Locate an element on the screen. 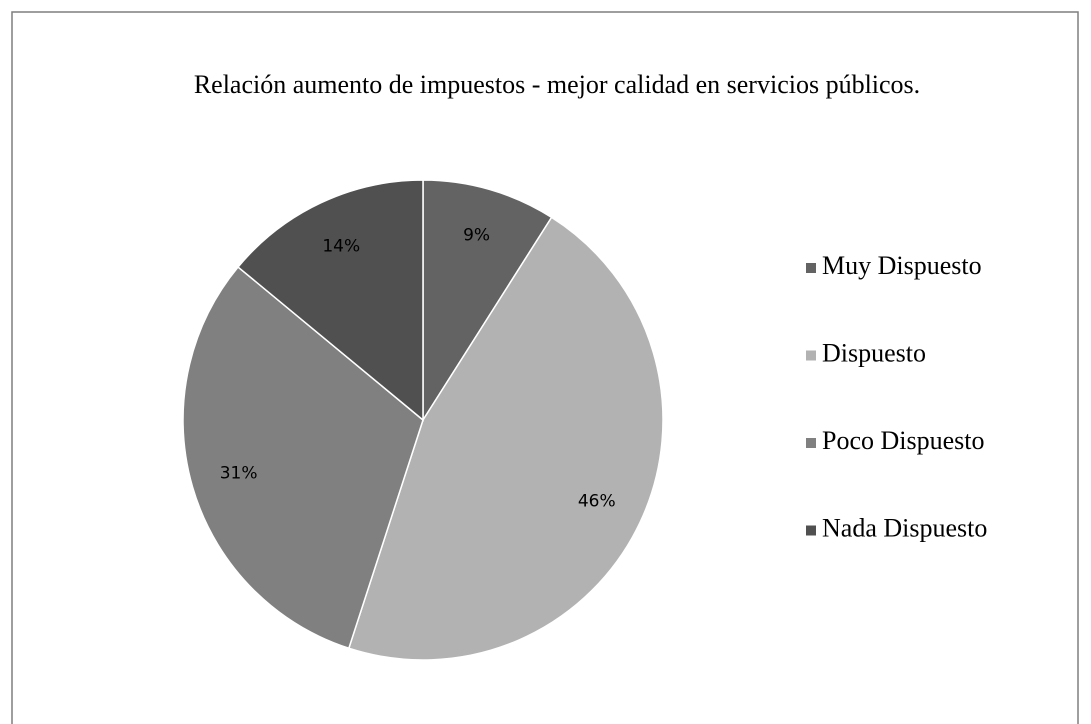  legend-label: Poco Dispuesto is located at coordinates (903, 440).